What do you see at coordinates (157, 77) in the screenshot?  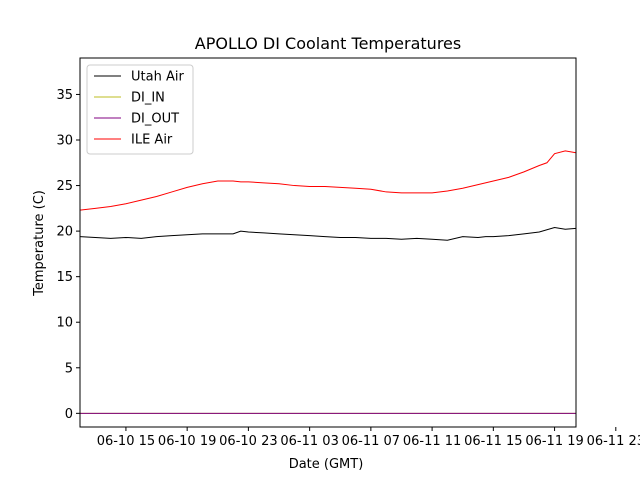 I see `legend-label-utah-air: Utah Air` at bounding box center [157, 77].